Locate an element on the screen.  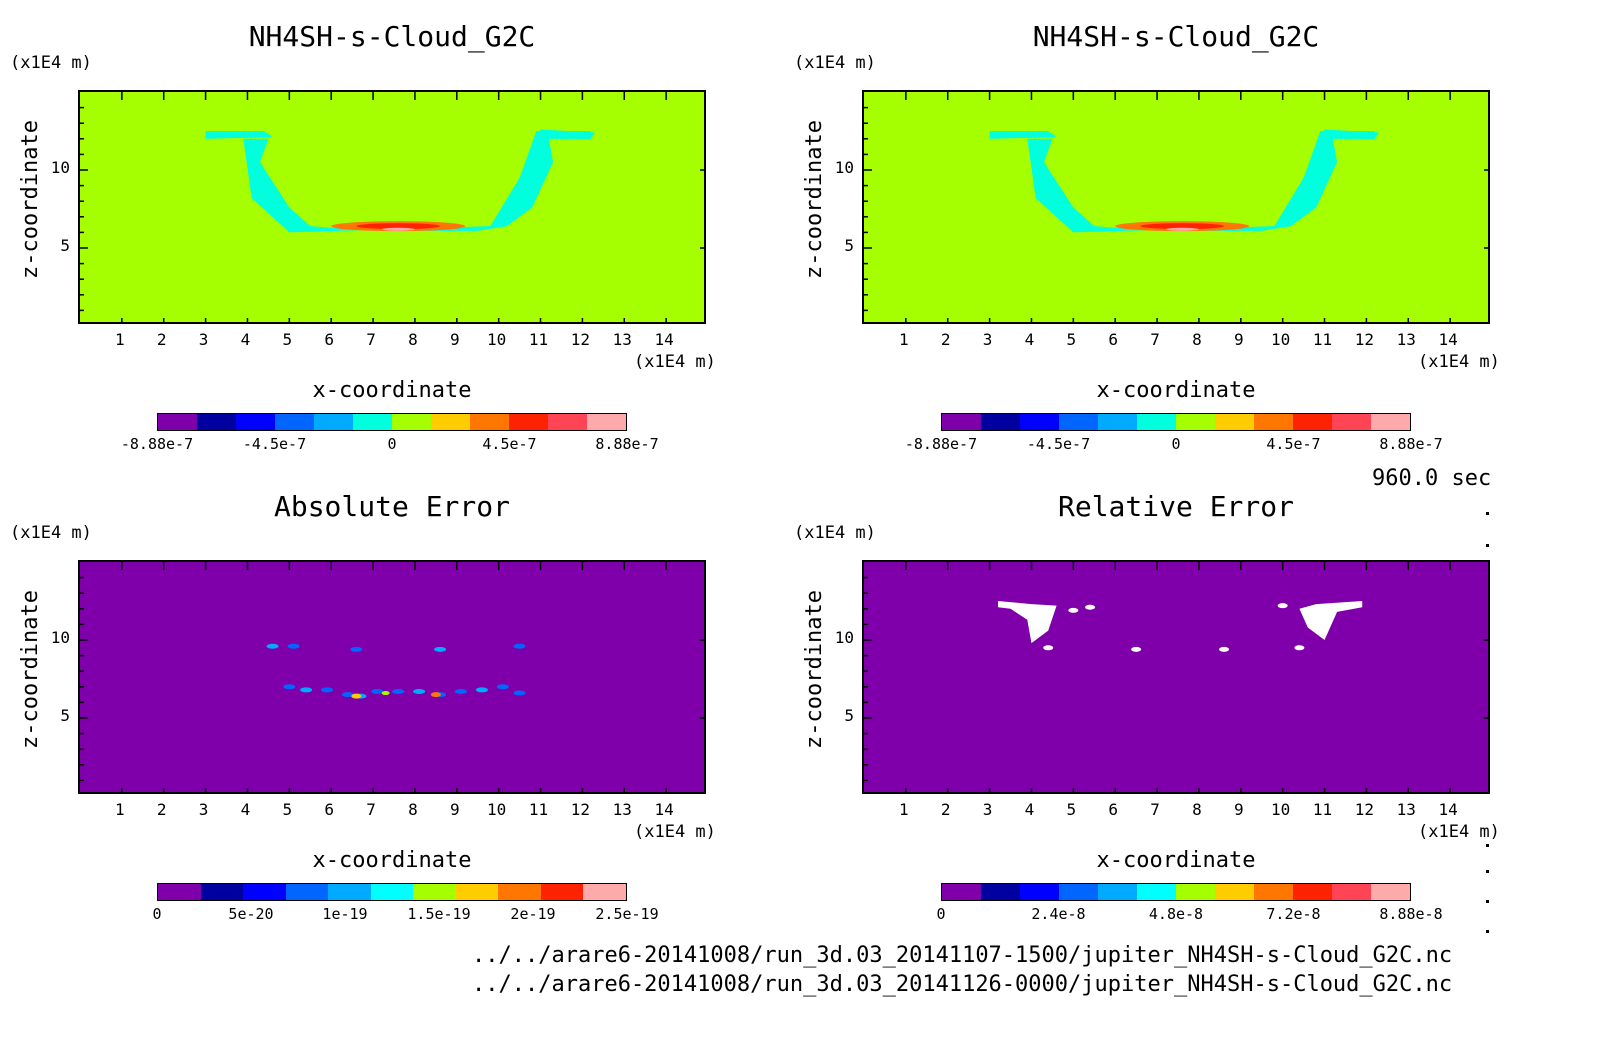
x-tick-label: 14 is located at coordinates (1448, 339).